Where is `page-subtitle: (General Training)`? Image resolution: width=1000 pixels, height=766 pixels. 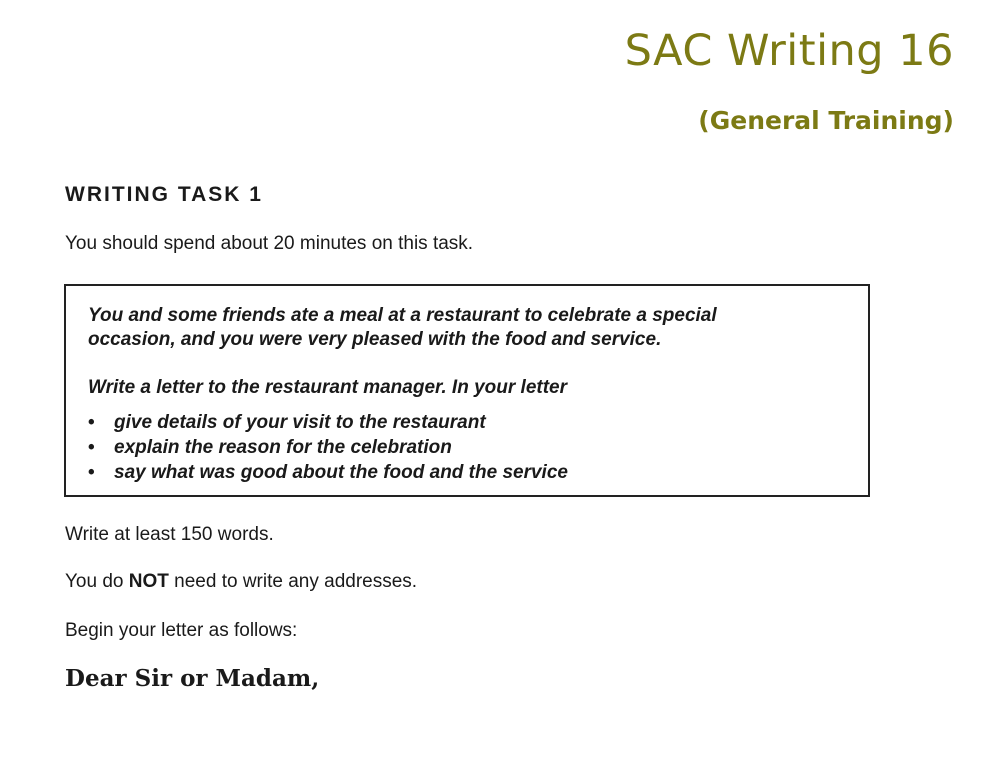
page-subtitle: (General Training) is located at coordinates (826, 120).